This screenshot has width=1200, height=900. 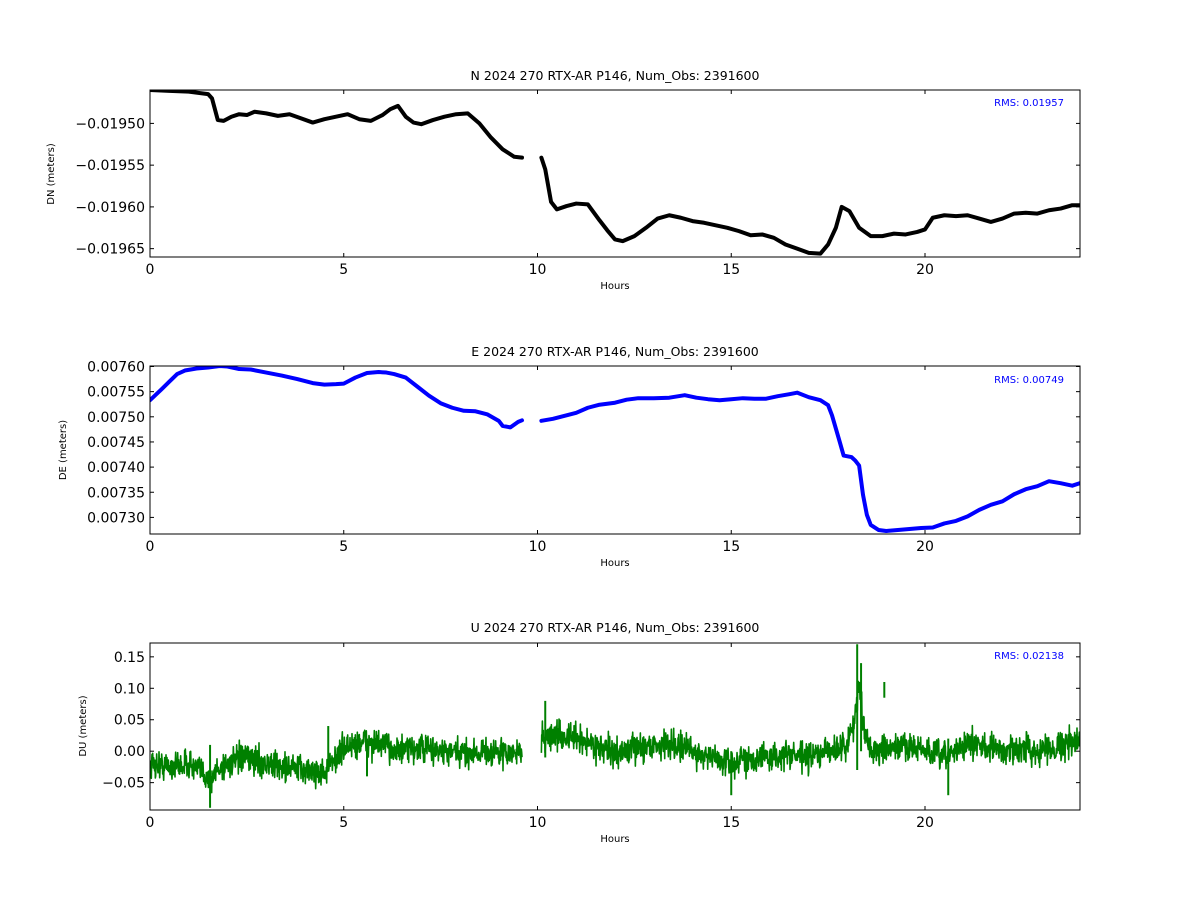 I want to click on east-x-tick-label: 5, so click(x=343, y=547).